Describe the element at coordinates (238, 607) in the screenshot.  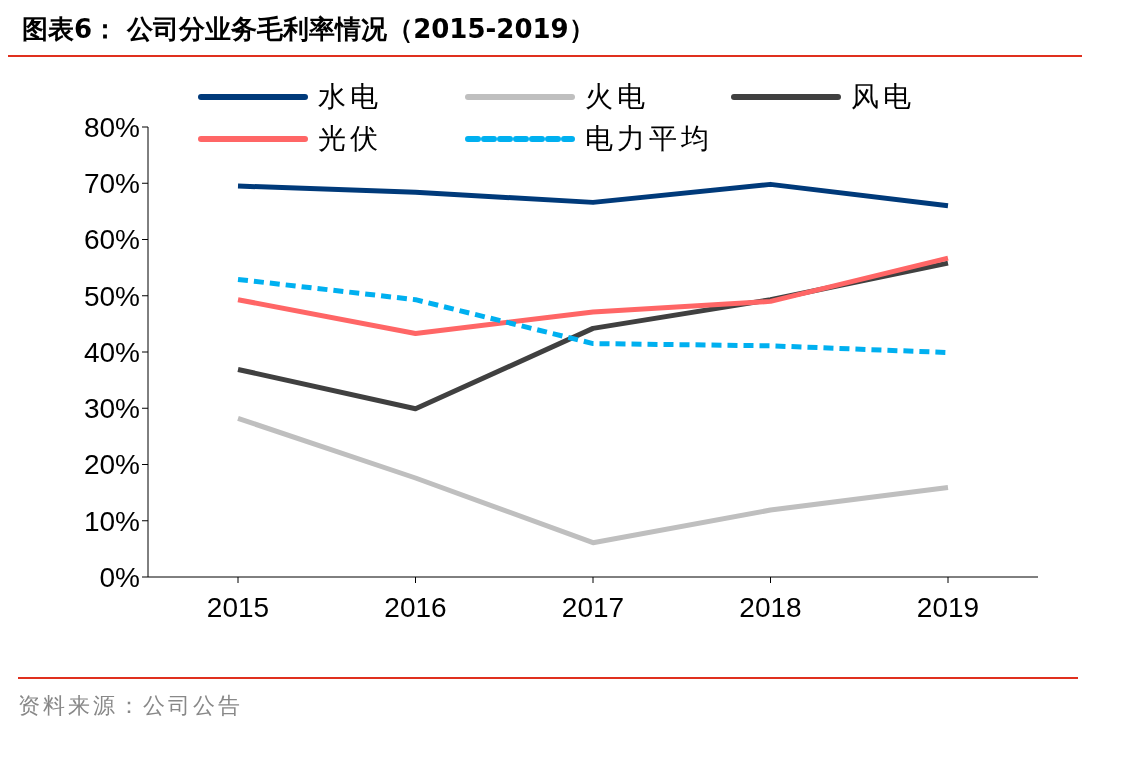
I see `x-tick-label: 2015` at that location.